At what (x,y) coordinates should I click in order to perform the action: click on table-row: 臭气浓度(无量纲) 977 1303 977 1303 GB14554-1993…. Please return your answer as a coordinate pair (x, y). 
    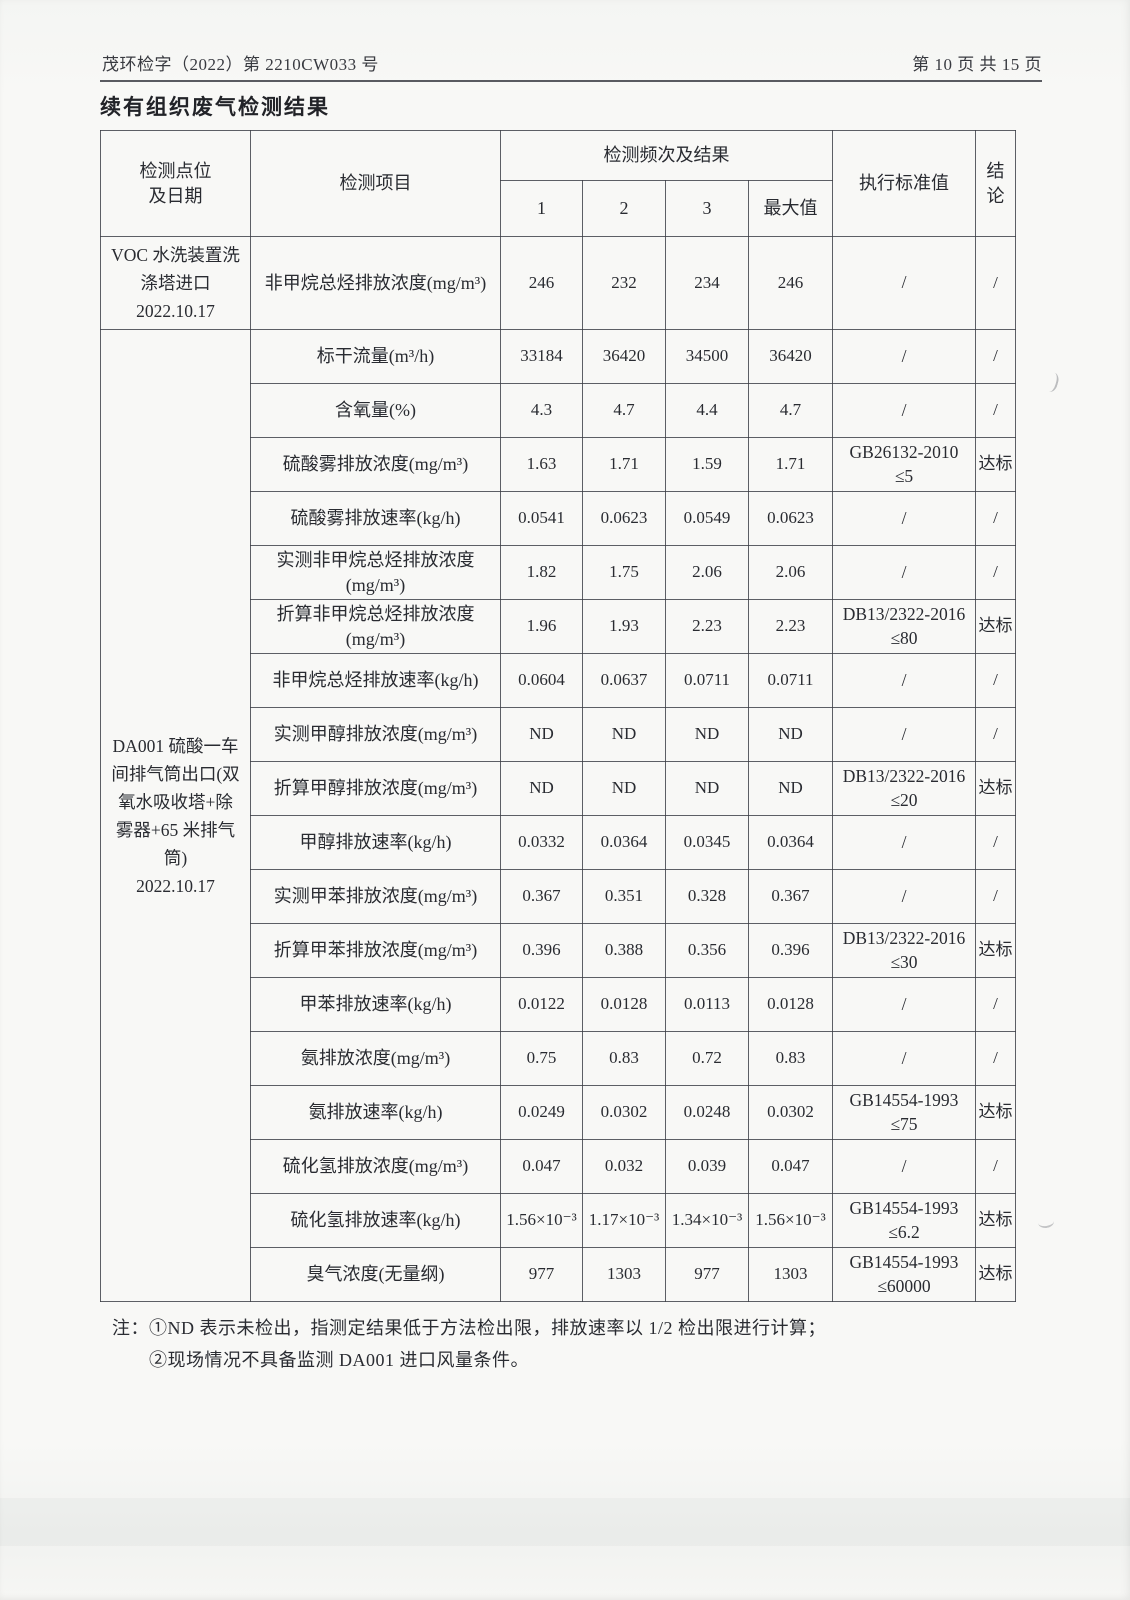
    Looking at the image, I should click on (558, 1274).